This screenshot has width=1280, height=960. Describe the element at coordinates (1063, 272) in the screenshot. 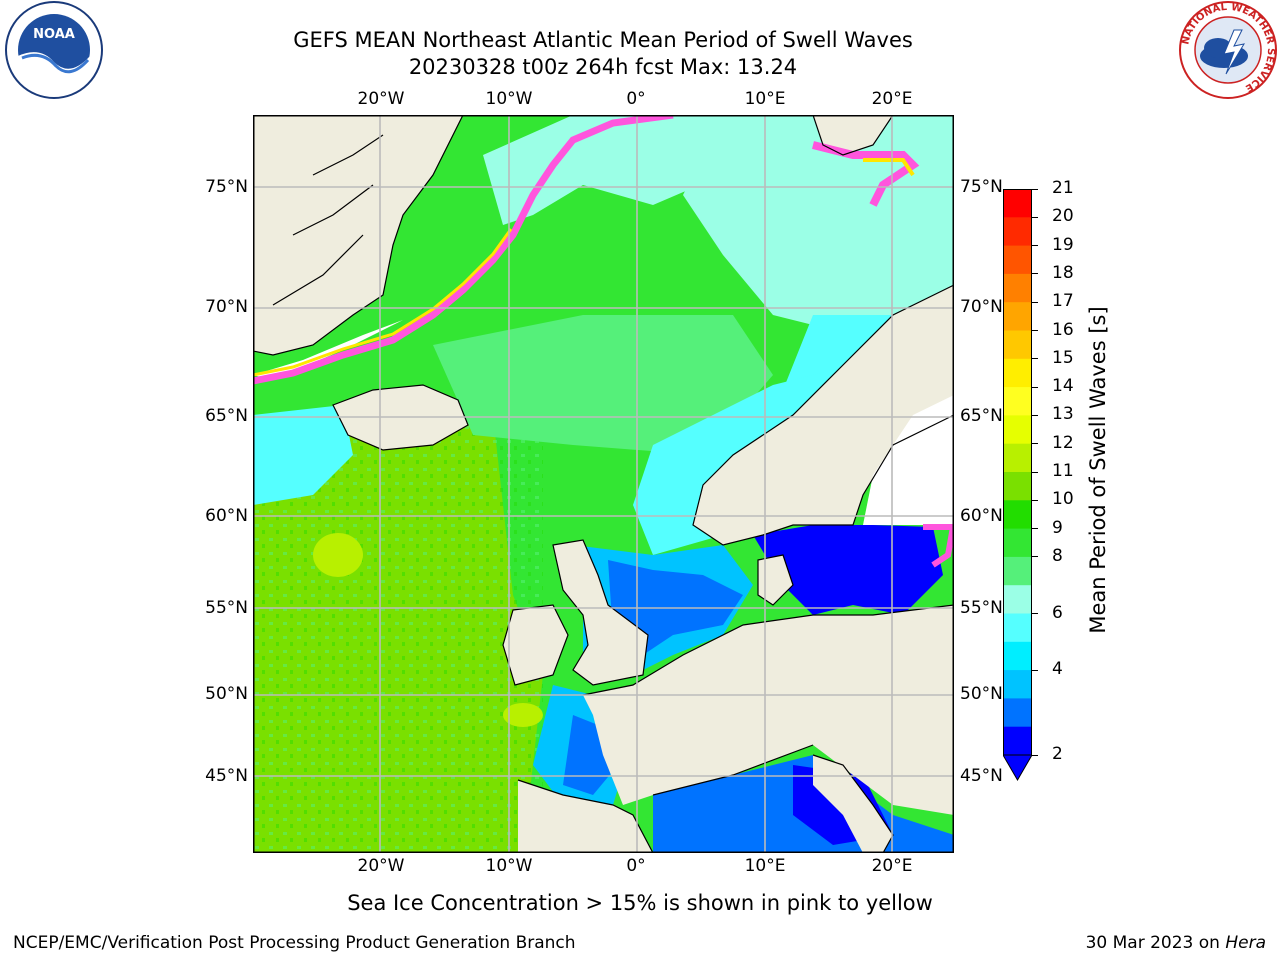

I see `colorbar-tick-label: 18` at that location.